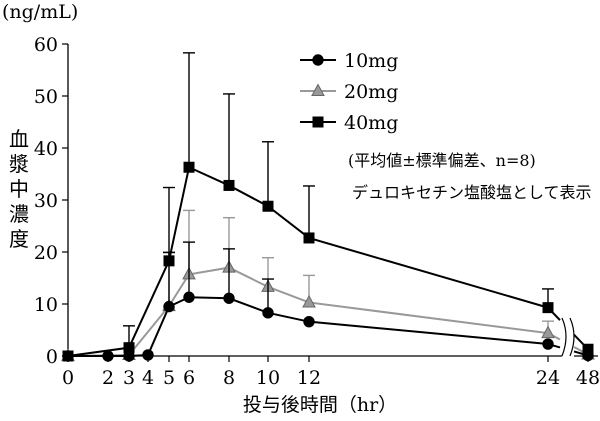 The width and height of the screenshot is (600, 421). Describe the element at coordinates (169, 378) in the screenshot. I see `x-tick-label: 5` at that location.